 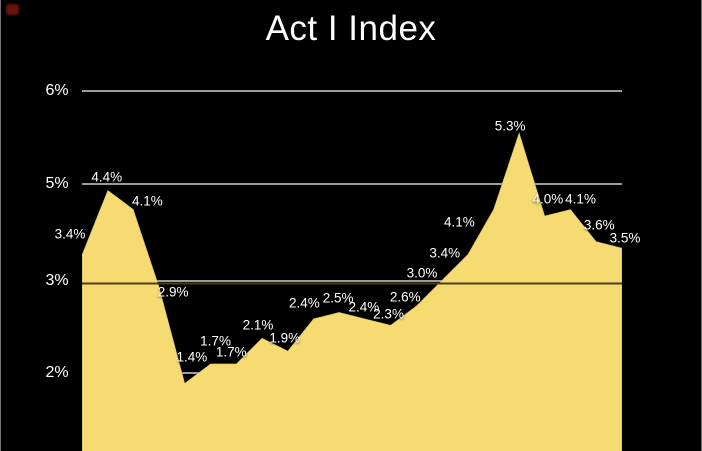 I want to click on data-label-19: 4.1%, so click(x=580, y=199).